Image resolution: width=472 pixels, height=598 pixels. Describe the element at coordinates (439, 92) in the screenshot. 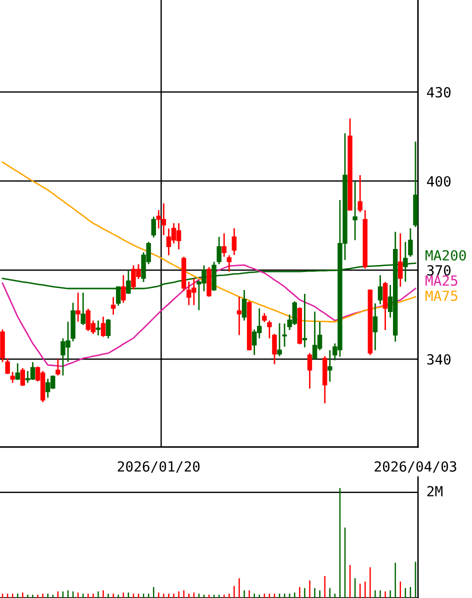

I see `y-tick-label: 430` at that location.